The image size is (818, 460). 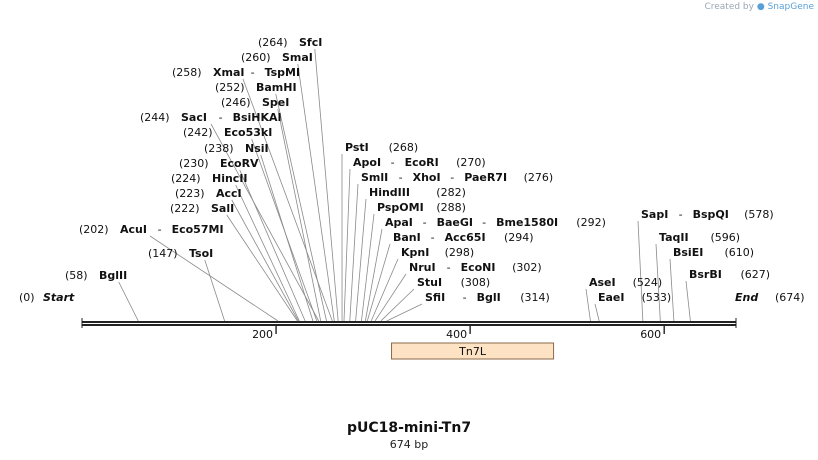 I want to click on enzyme-name: ApoI, so click(x=367, y=162).